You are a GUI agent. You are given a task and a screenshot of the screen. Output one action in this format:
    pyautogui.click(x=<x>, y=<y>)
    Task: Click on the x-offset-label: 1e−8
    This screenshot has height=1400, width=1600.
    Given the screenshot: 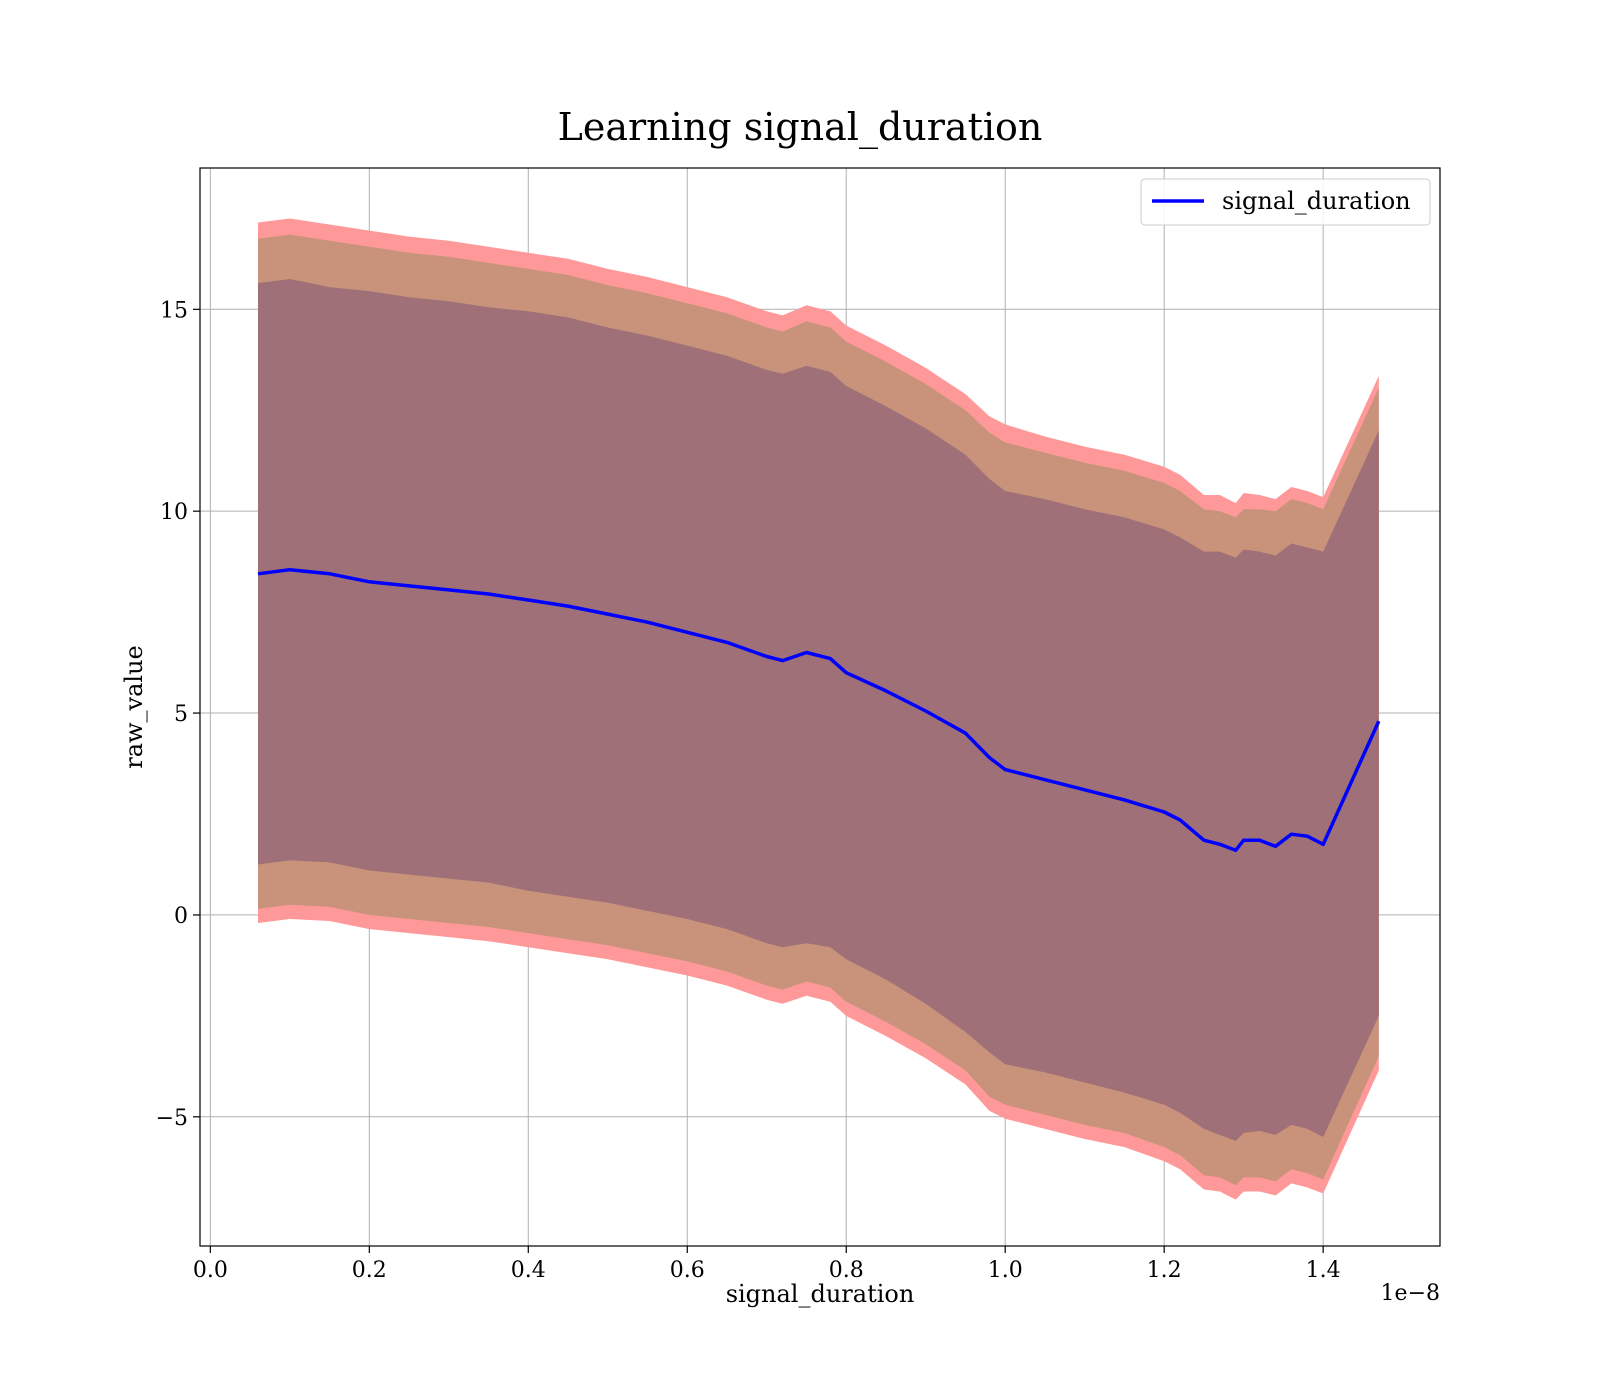 What is the action you would take?
    pyautogui.click(x=1410, y=1293)
    